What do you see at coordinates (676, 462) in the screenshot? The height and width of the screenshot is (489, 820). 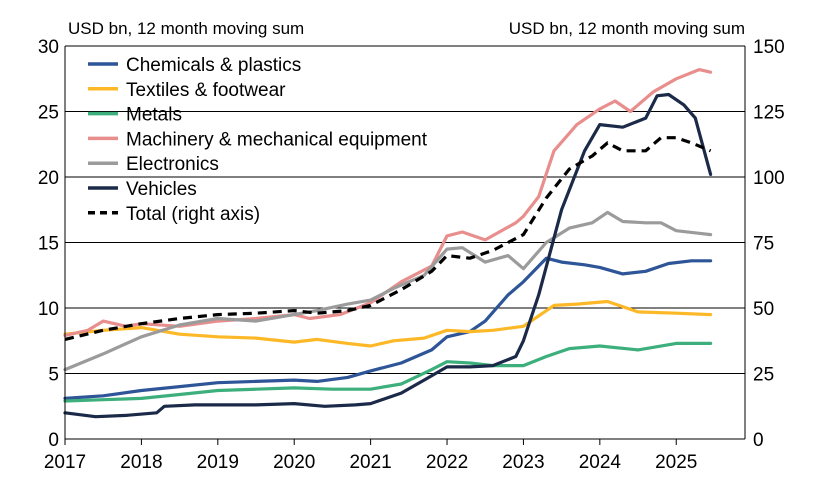 I see `x-tick-label: 2025` at bounding box center [676, 462].